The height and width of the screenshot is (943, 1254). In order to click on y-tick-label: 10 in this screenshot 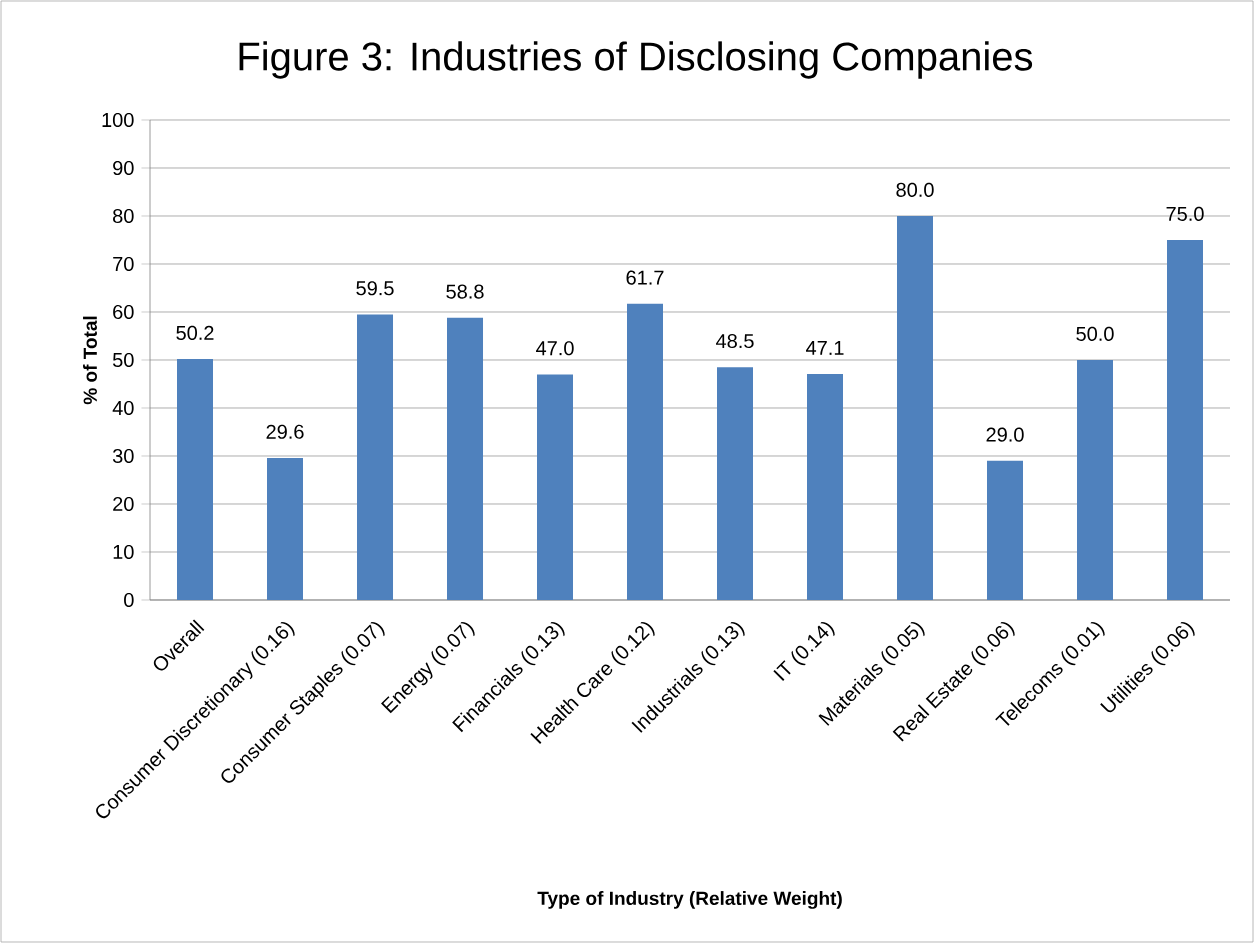, I will do `click(123, 552)`.